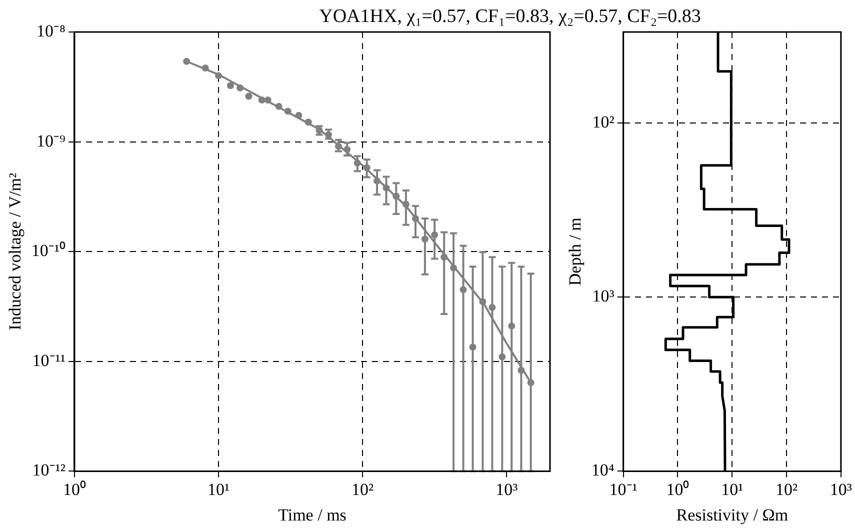 Image resolution: width=855 pixels, height=532 pixels. Describe the element at coordinates (48, 250) in the screenshot. I see `y-tick-label: 10⁻¹⁰` at that location.